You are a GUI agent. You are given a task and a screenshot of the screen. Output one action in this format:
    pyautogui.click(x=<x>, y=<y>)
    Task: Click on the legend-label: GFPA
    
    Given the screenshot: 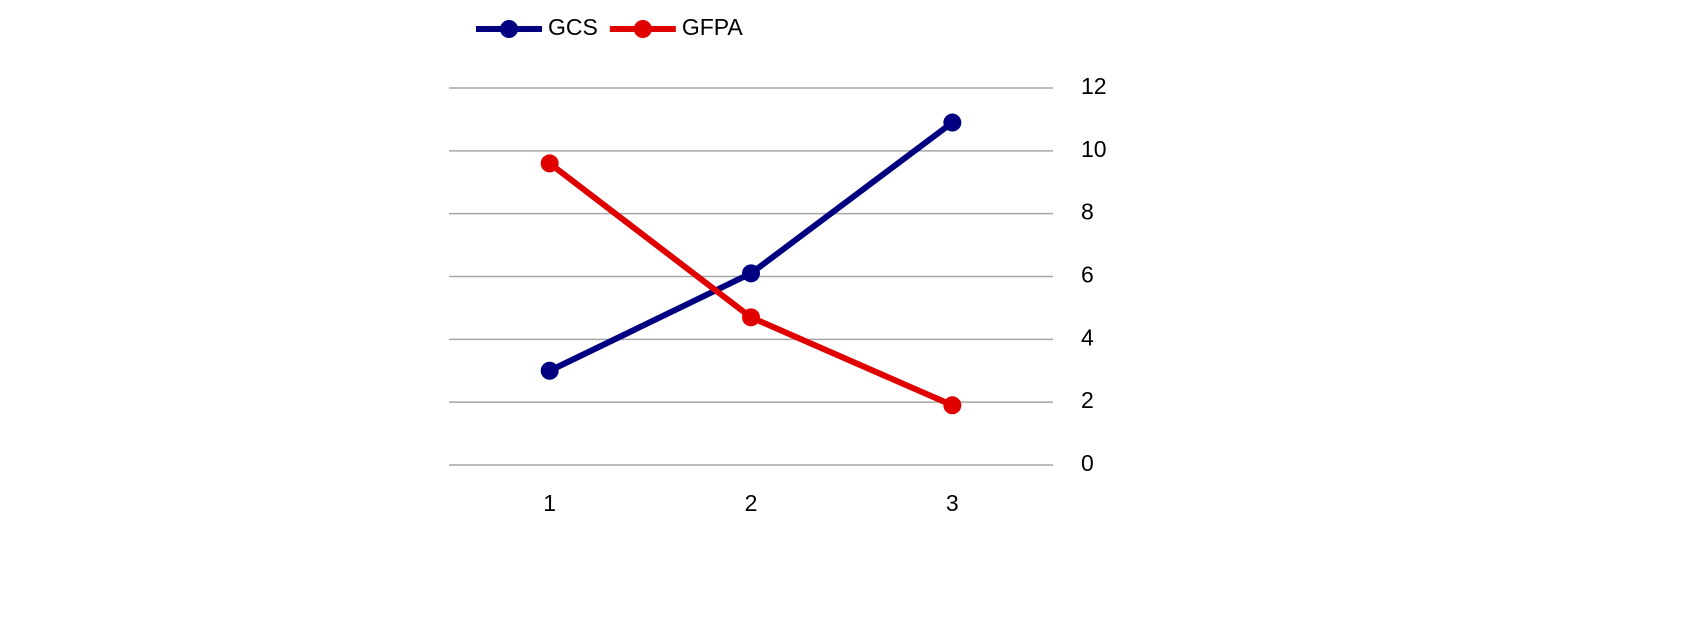 What is the action you would take?
    pyautogui.click(x=713, y=27)
    